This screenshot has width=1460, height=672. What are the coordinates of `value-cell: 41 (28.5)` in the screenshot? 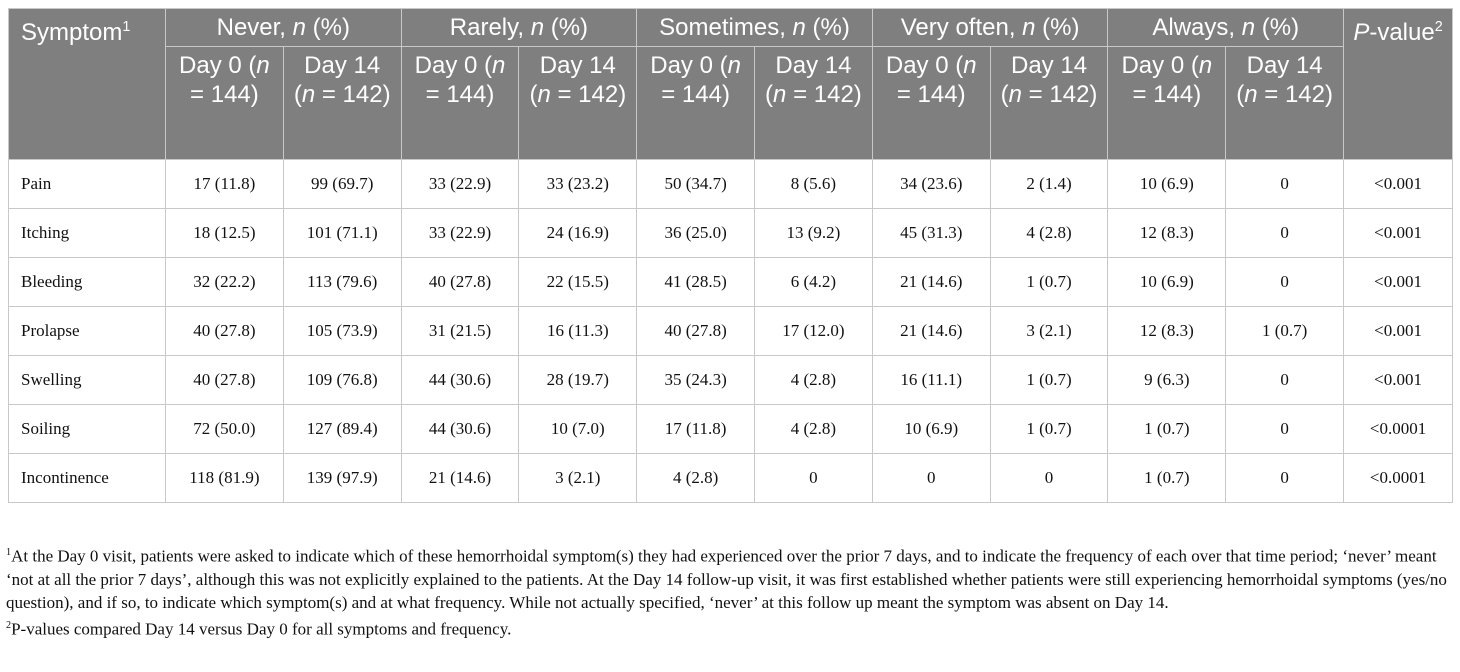 It's located at (696, 282).